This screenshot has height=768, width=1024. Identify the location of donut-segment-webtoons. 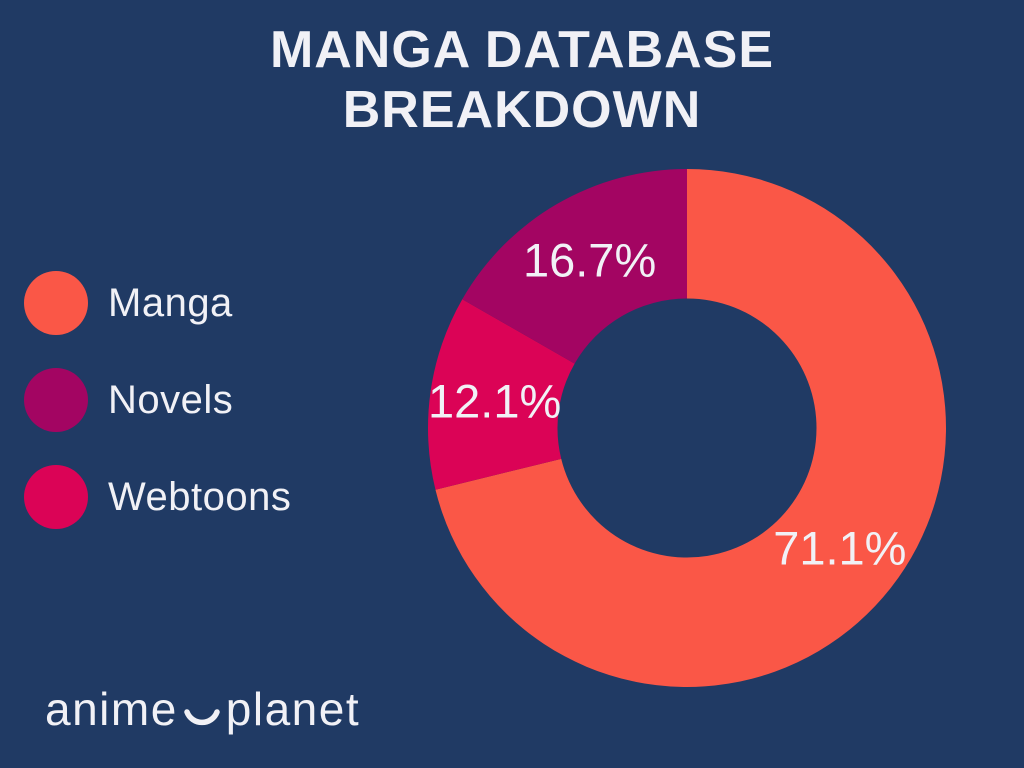
(501, 394).